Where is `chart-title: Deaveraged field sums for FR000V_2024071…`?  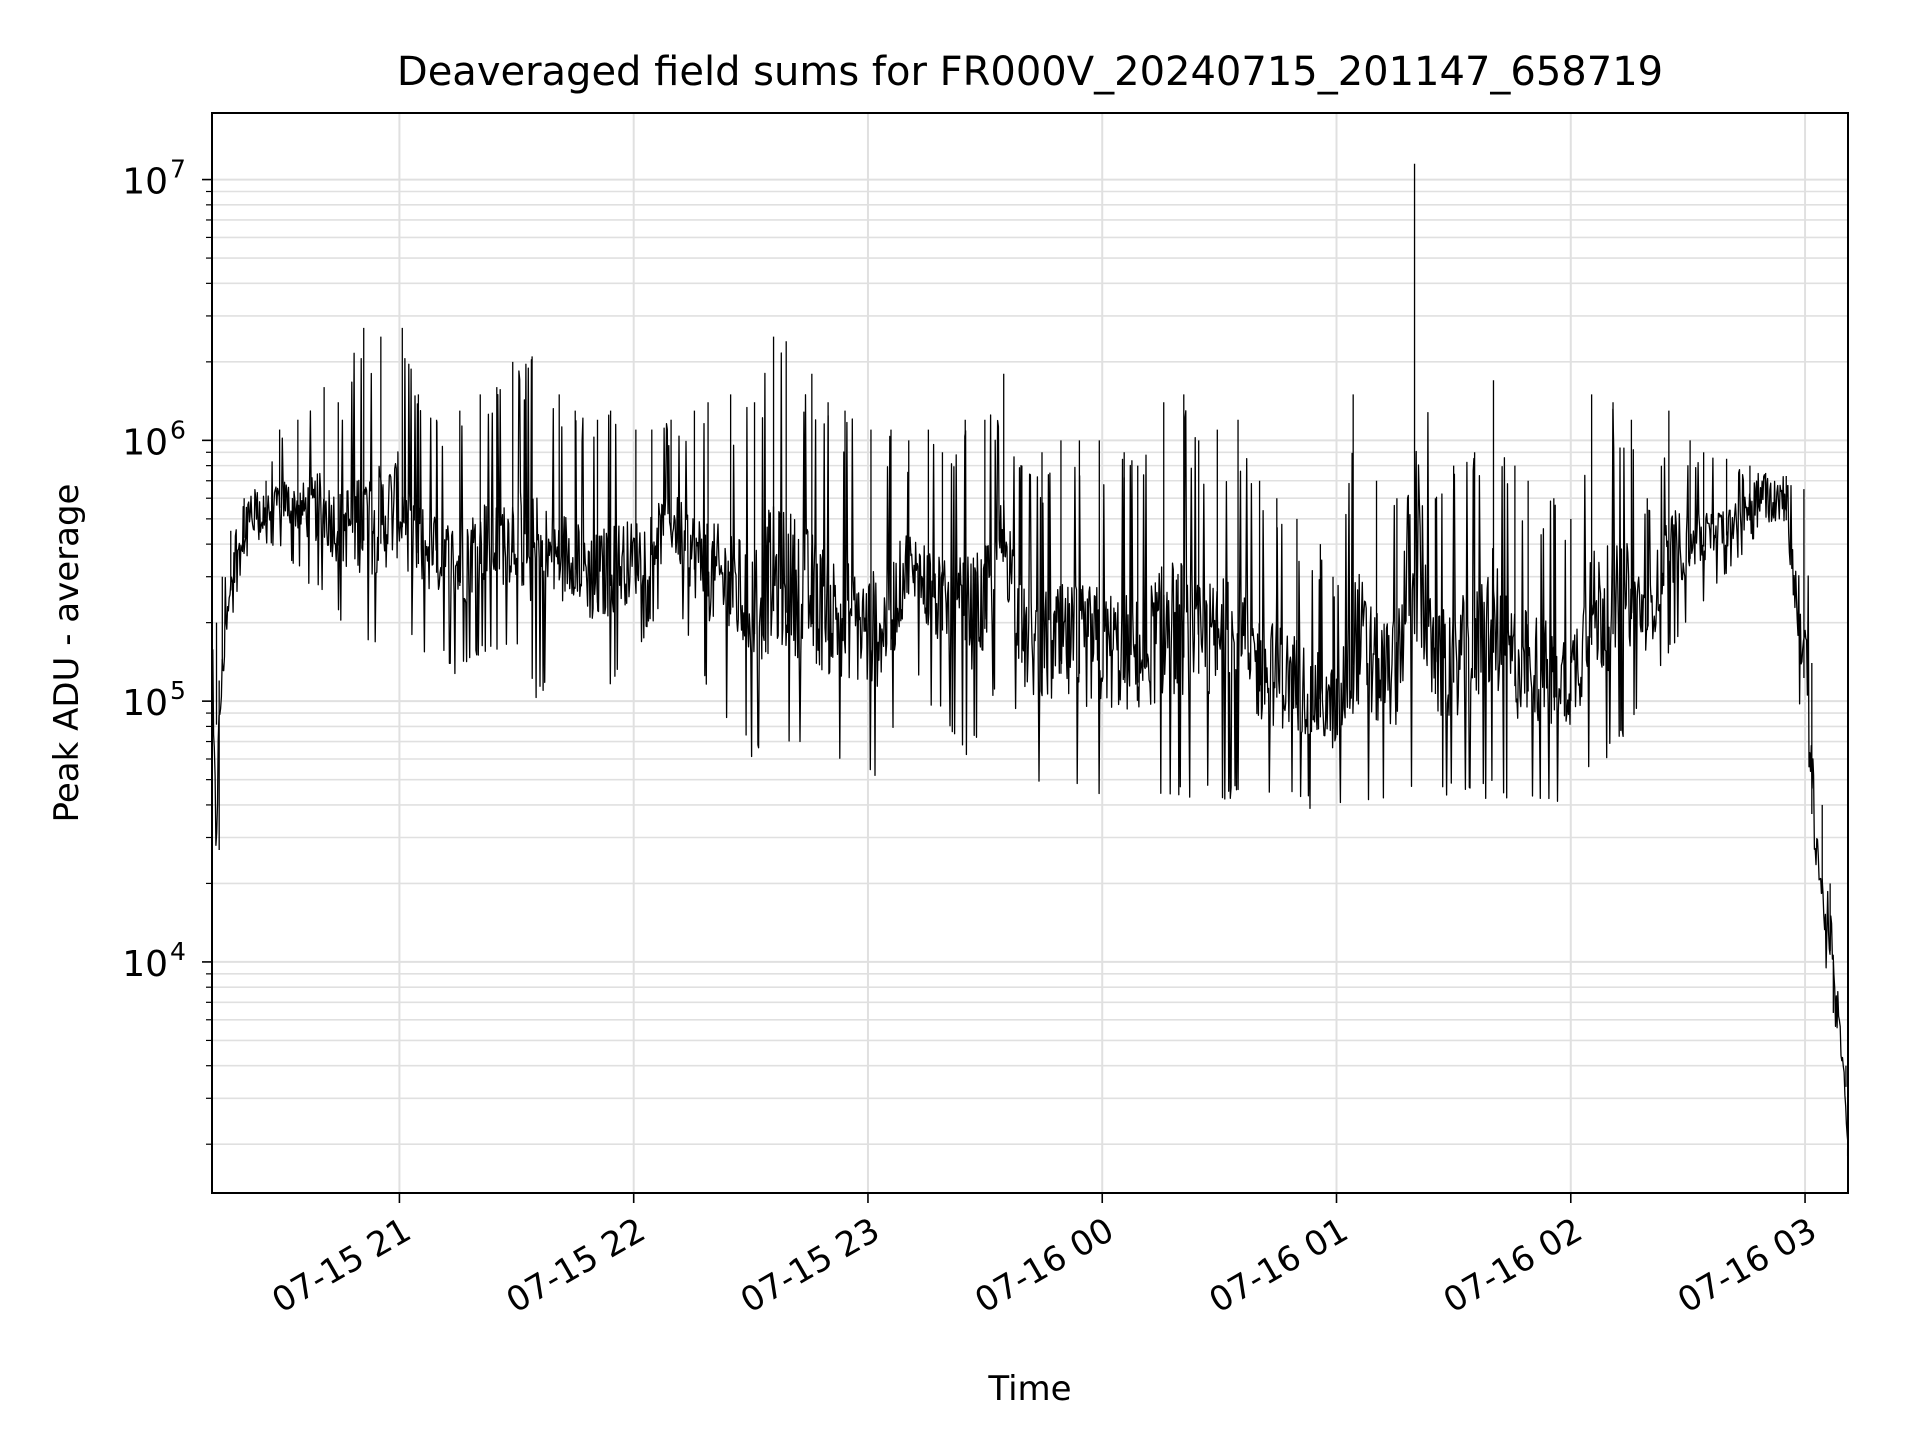 chart-title: Deaveraged field sums for FR000V_2024071… is located at coordinates (1030, 72).